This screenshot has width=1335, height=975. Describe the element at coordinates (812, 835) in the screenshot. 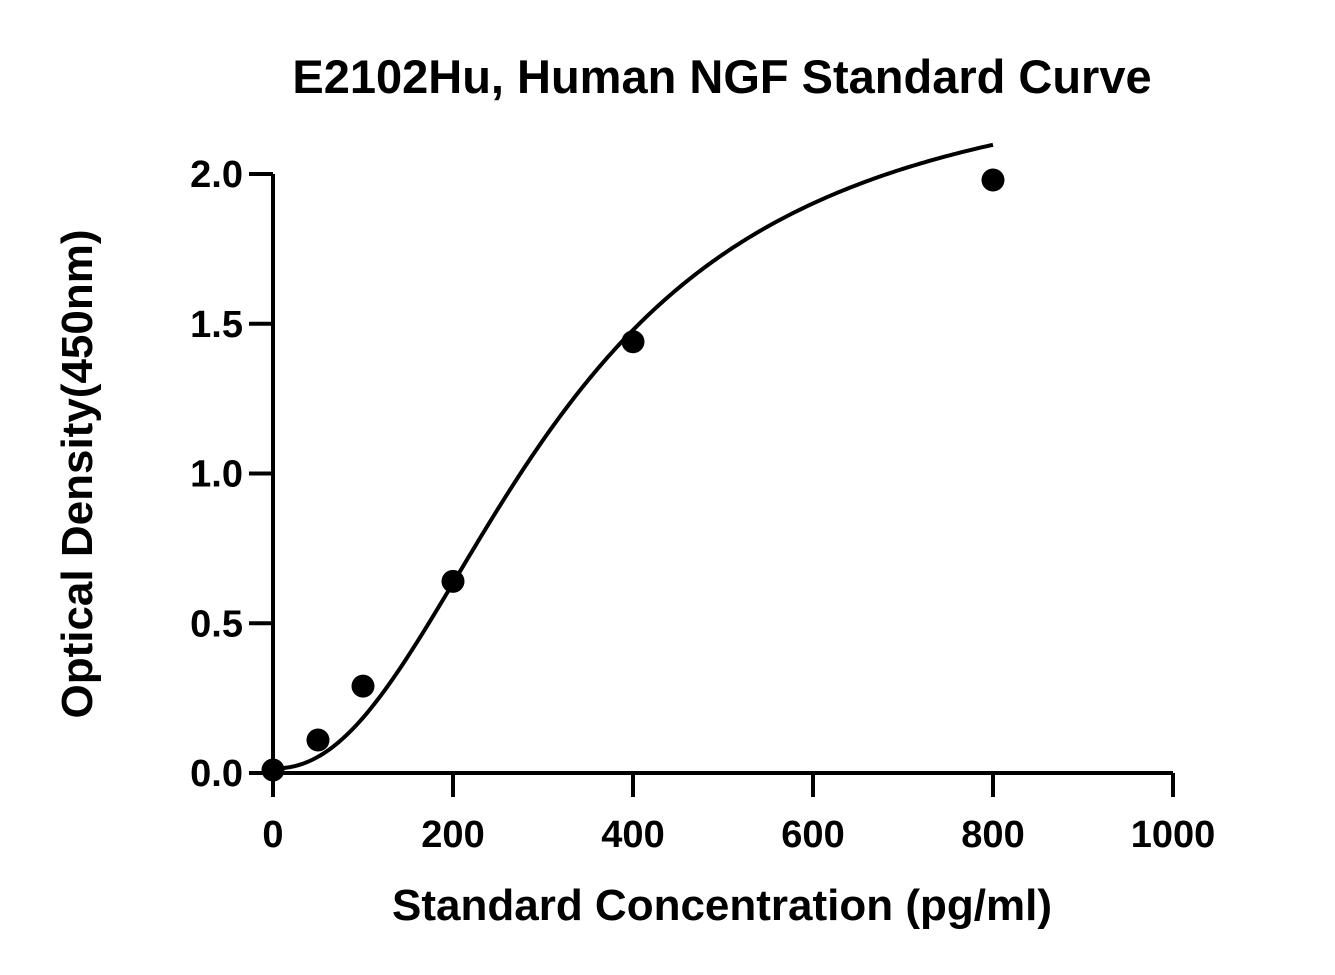

I see `x-tick-label: 600` at that location.